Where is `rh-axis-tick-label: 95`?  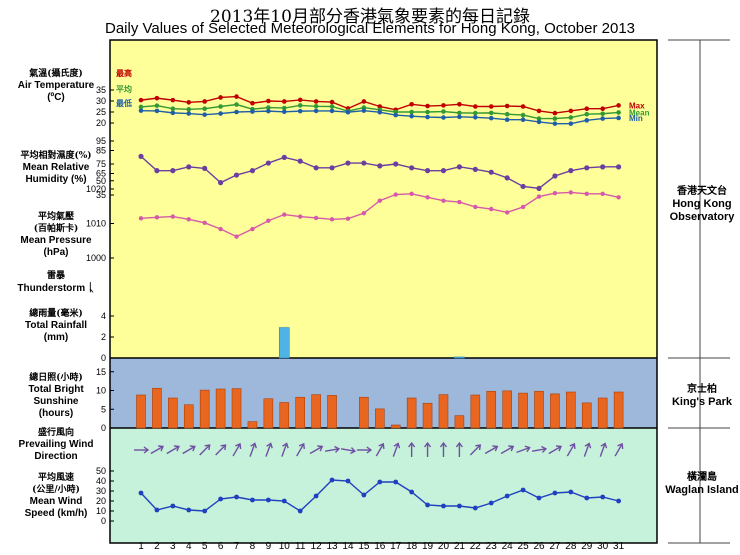
rh-axis-tick-label: 95 is located at coordinates (101, 141).